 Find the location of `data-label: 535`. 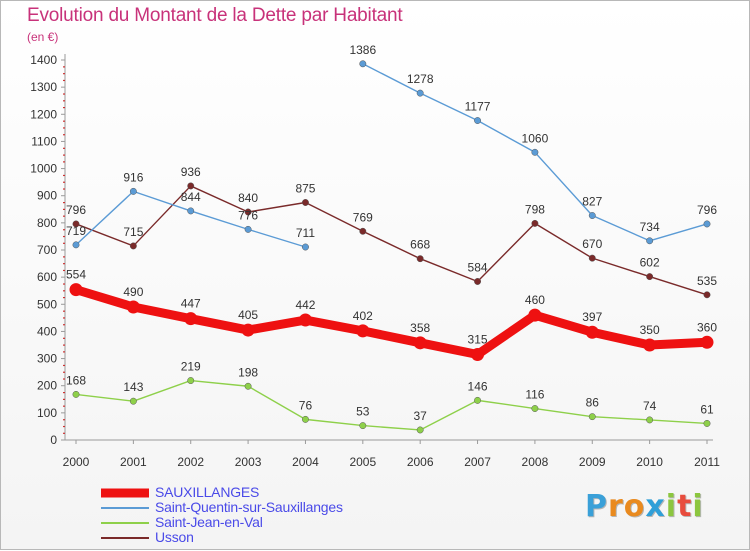

data-label: 535 is located at coordinates (707, 281).